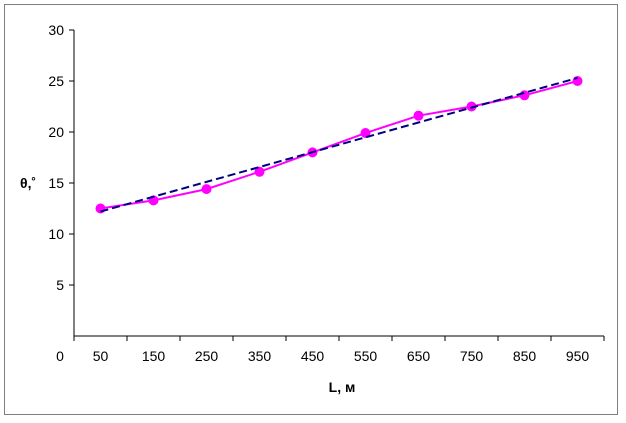 Image resolution: width=626 pixels, height=423 pixels. Describe the element at coordinates (578, 356) in the screenshot. I see `x-tick-label: 950` at that location.